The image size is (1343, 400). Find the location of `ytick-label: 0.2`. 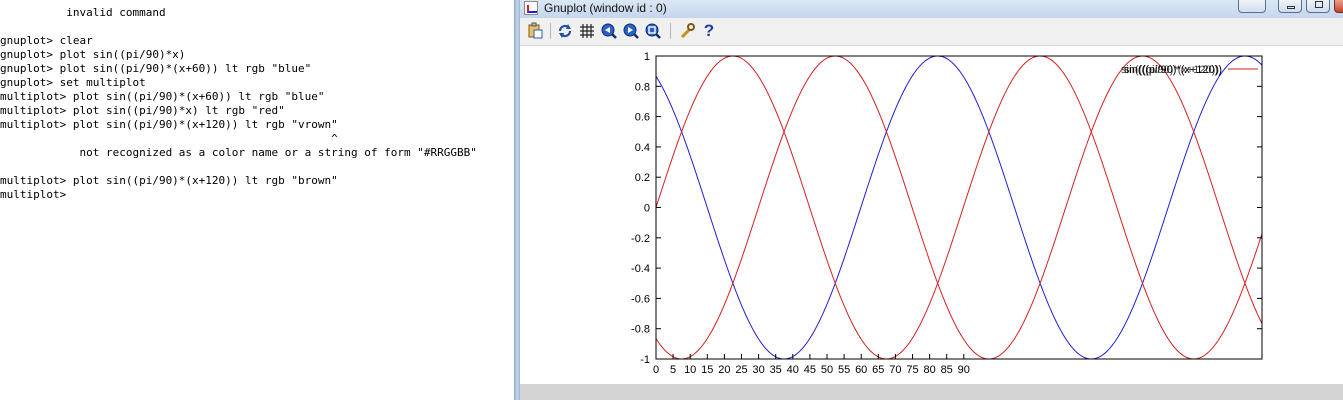

ytick-label: 0.2 is located at coordinates (642, 178).